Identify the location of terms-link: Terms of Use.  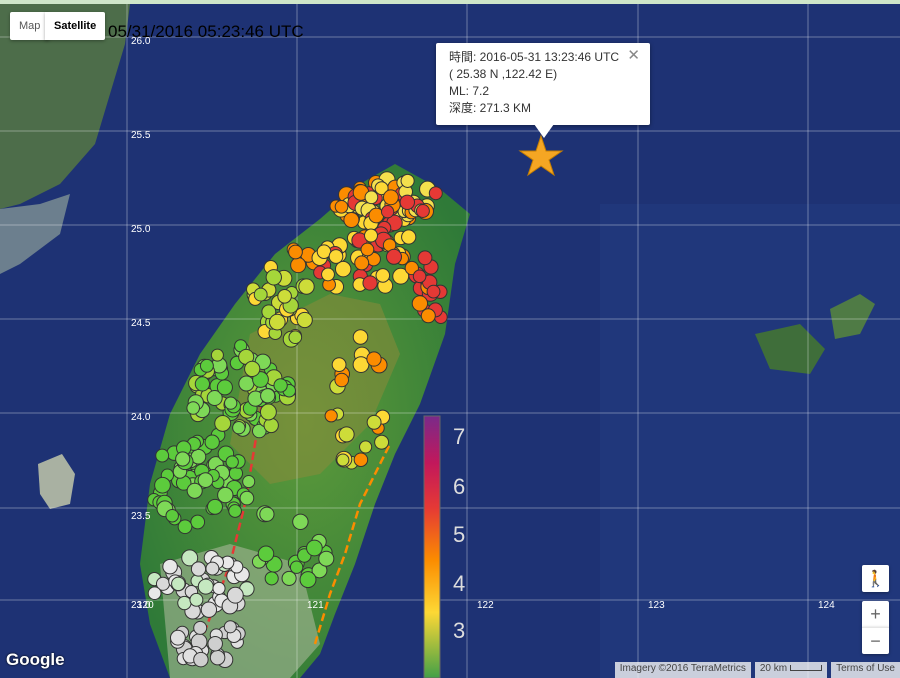
(865, 670).